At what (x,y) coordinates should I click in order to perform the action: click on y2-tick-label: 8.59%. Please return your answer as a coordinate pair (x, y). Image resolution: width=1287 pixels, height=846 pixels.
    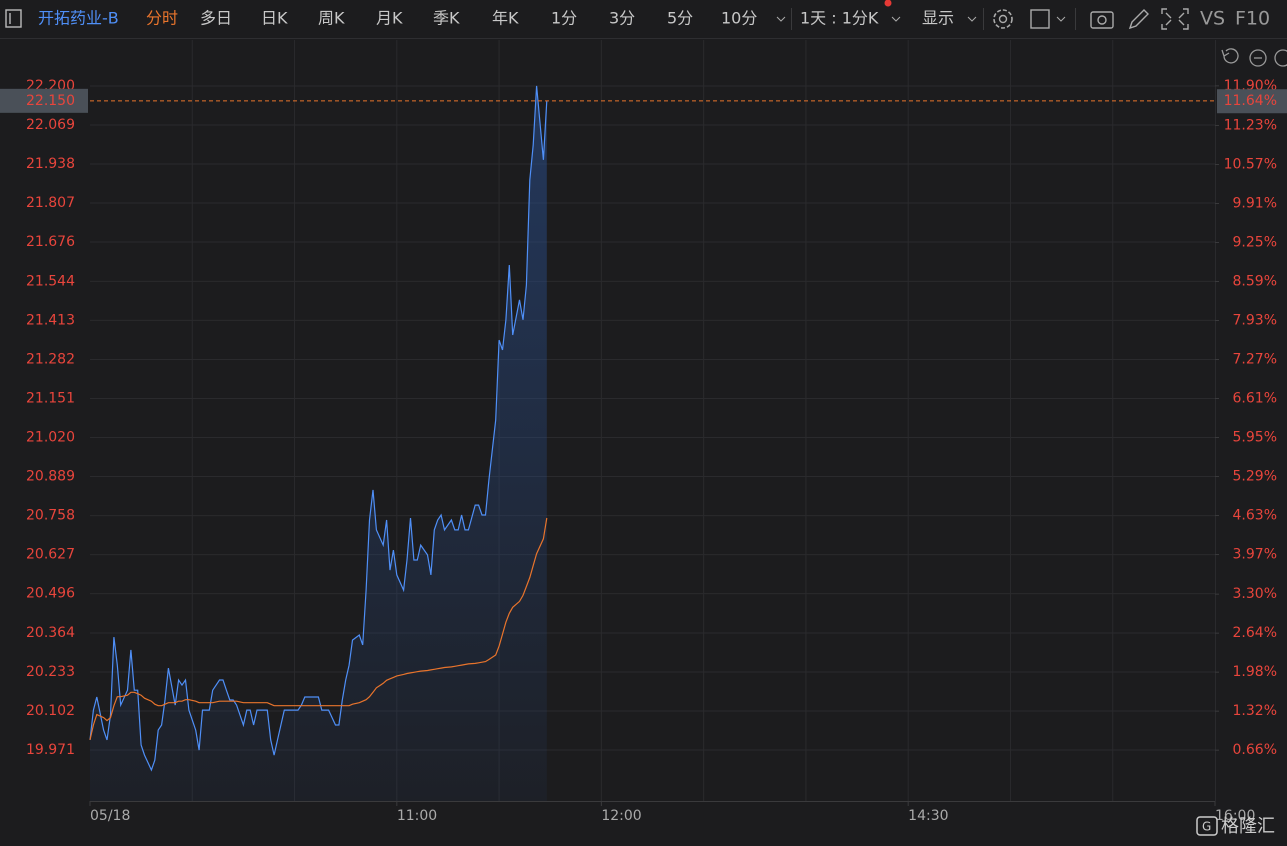
    Looking at the image, I should click on (1255, 281).